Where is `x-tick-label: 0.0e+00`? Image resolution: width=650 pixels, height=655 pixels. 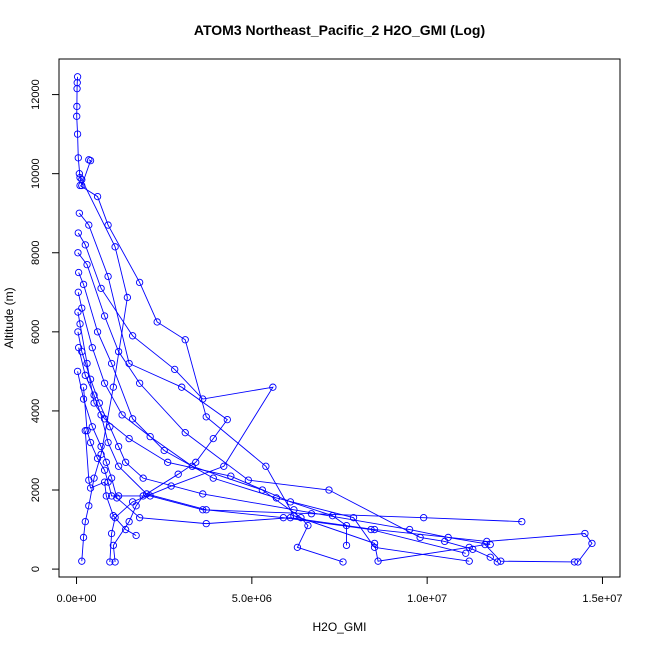
x-tick-label: 0.0e+00 is located at coordinates (76, 599).